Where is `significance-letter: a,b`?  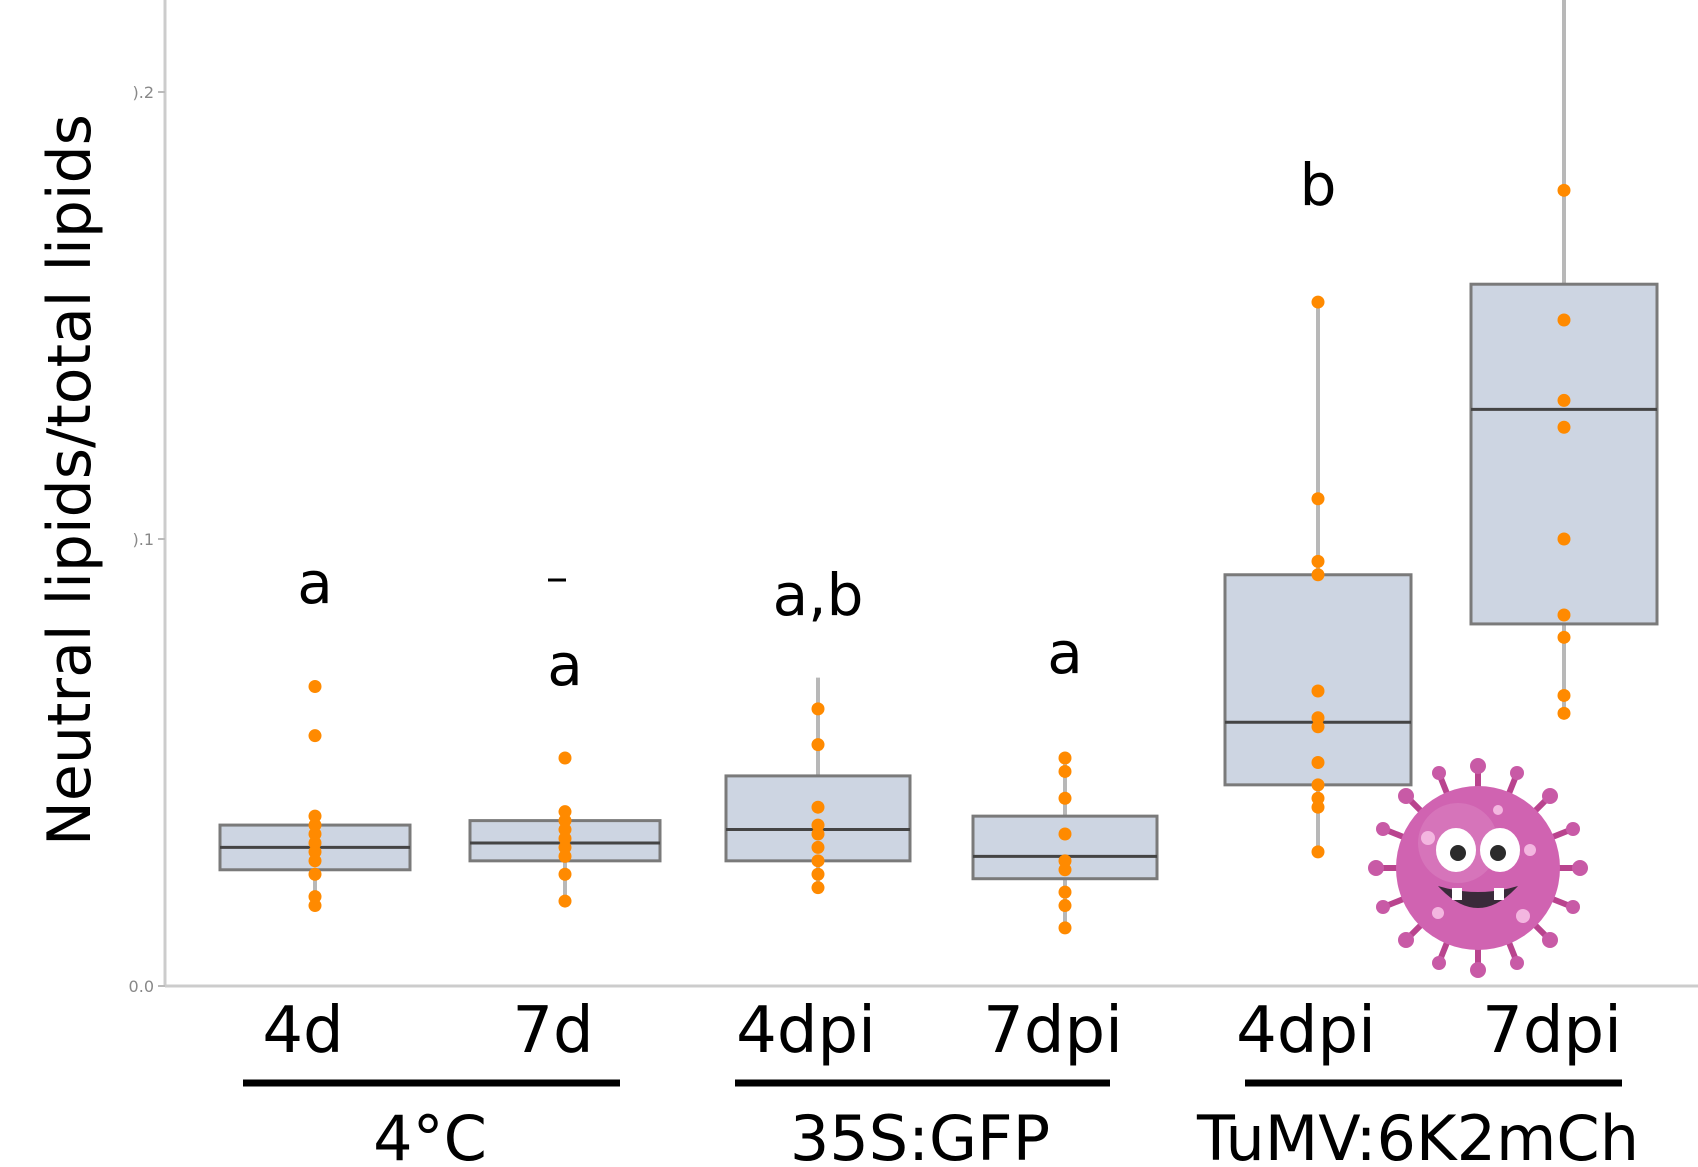
significance-letter: a,b is located at coordinates (818, 595).